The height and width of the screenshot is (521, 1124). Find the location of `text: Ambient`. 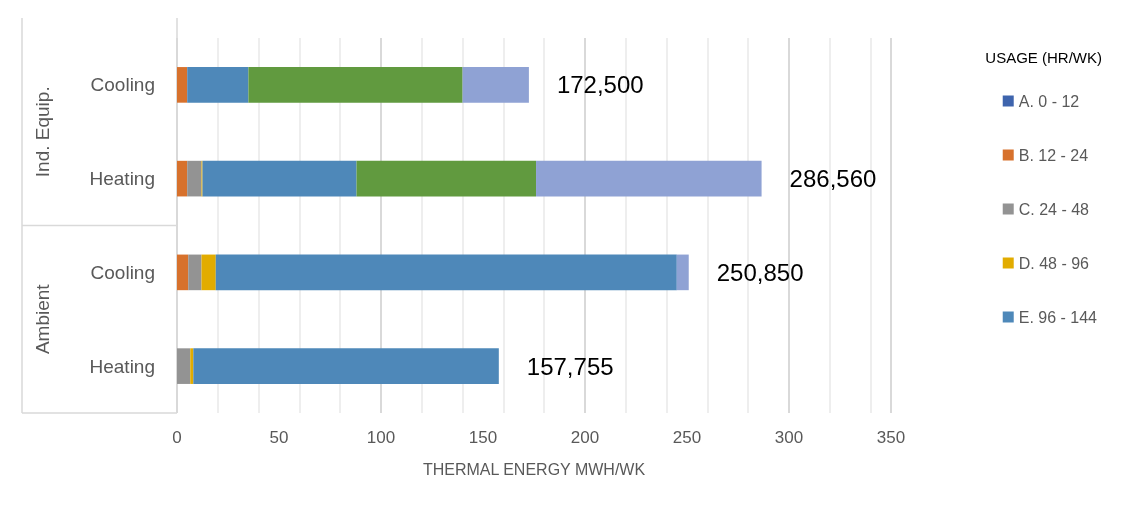

text: Ambient is located at coordinates (42, 319).